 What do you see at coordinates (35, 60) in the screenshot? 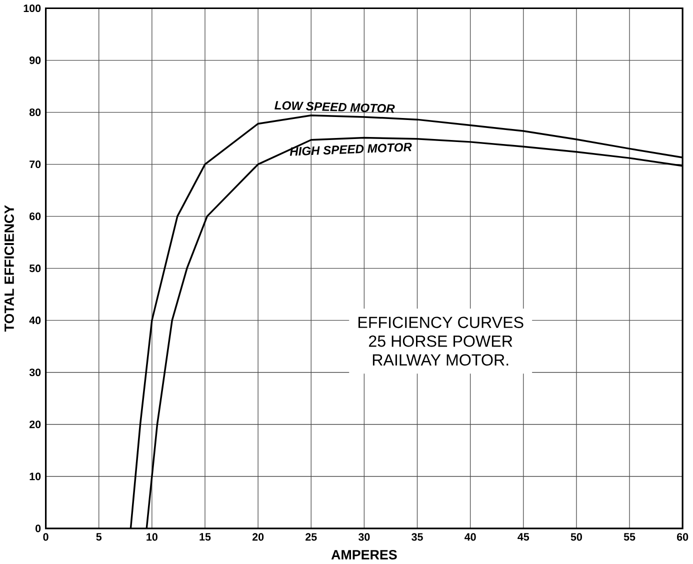
I see `y-tick-label: 90` at bounding box center [35, 60].